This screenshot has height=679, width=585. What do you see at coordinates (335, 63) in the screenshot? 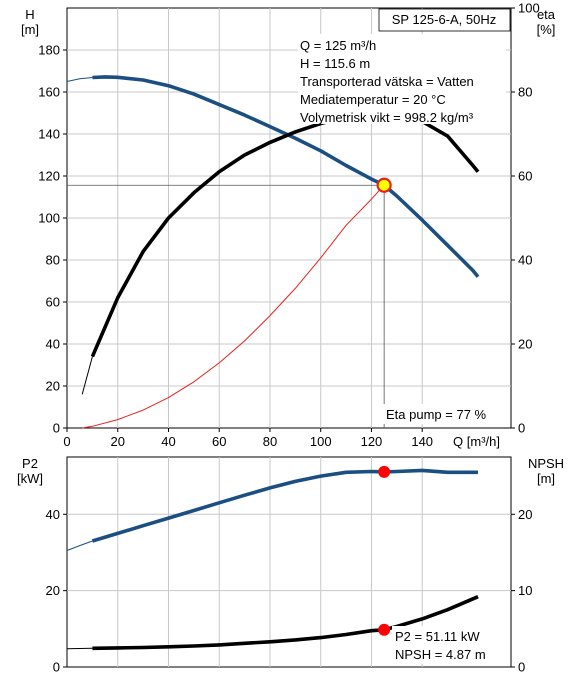
I see `info-line: H = 115.6 m` at bounding box center [335, 63].